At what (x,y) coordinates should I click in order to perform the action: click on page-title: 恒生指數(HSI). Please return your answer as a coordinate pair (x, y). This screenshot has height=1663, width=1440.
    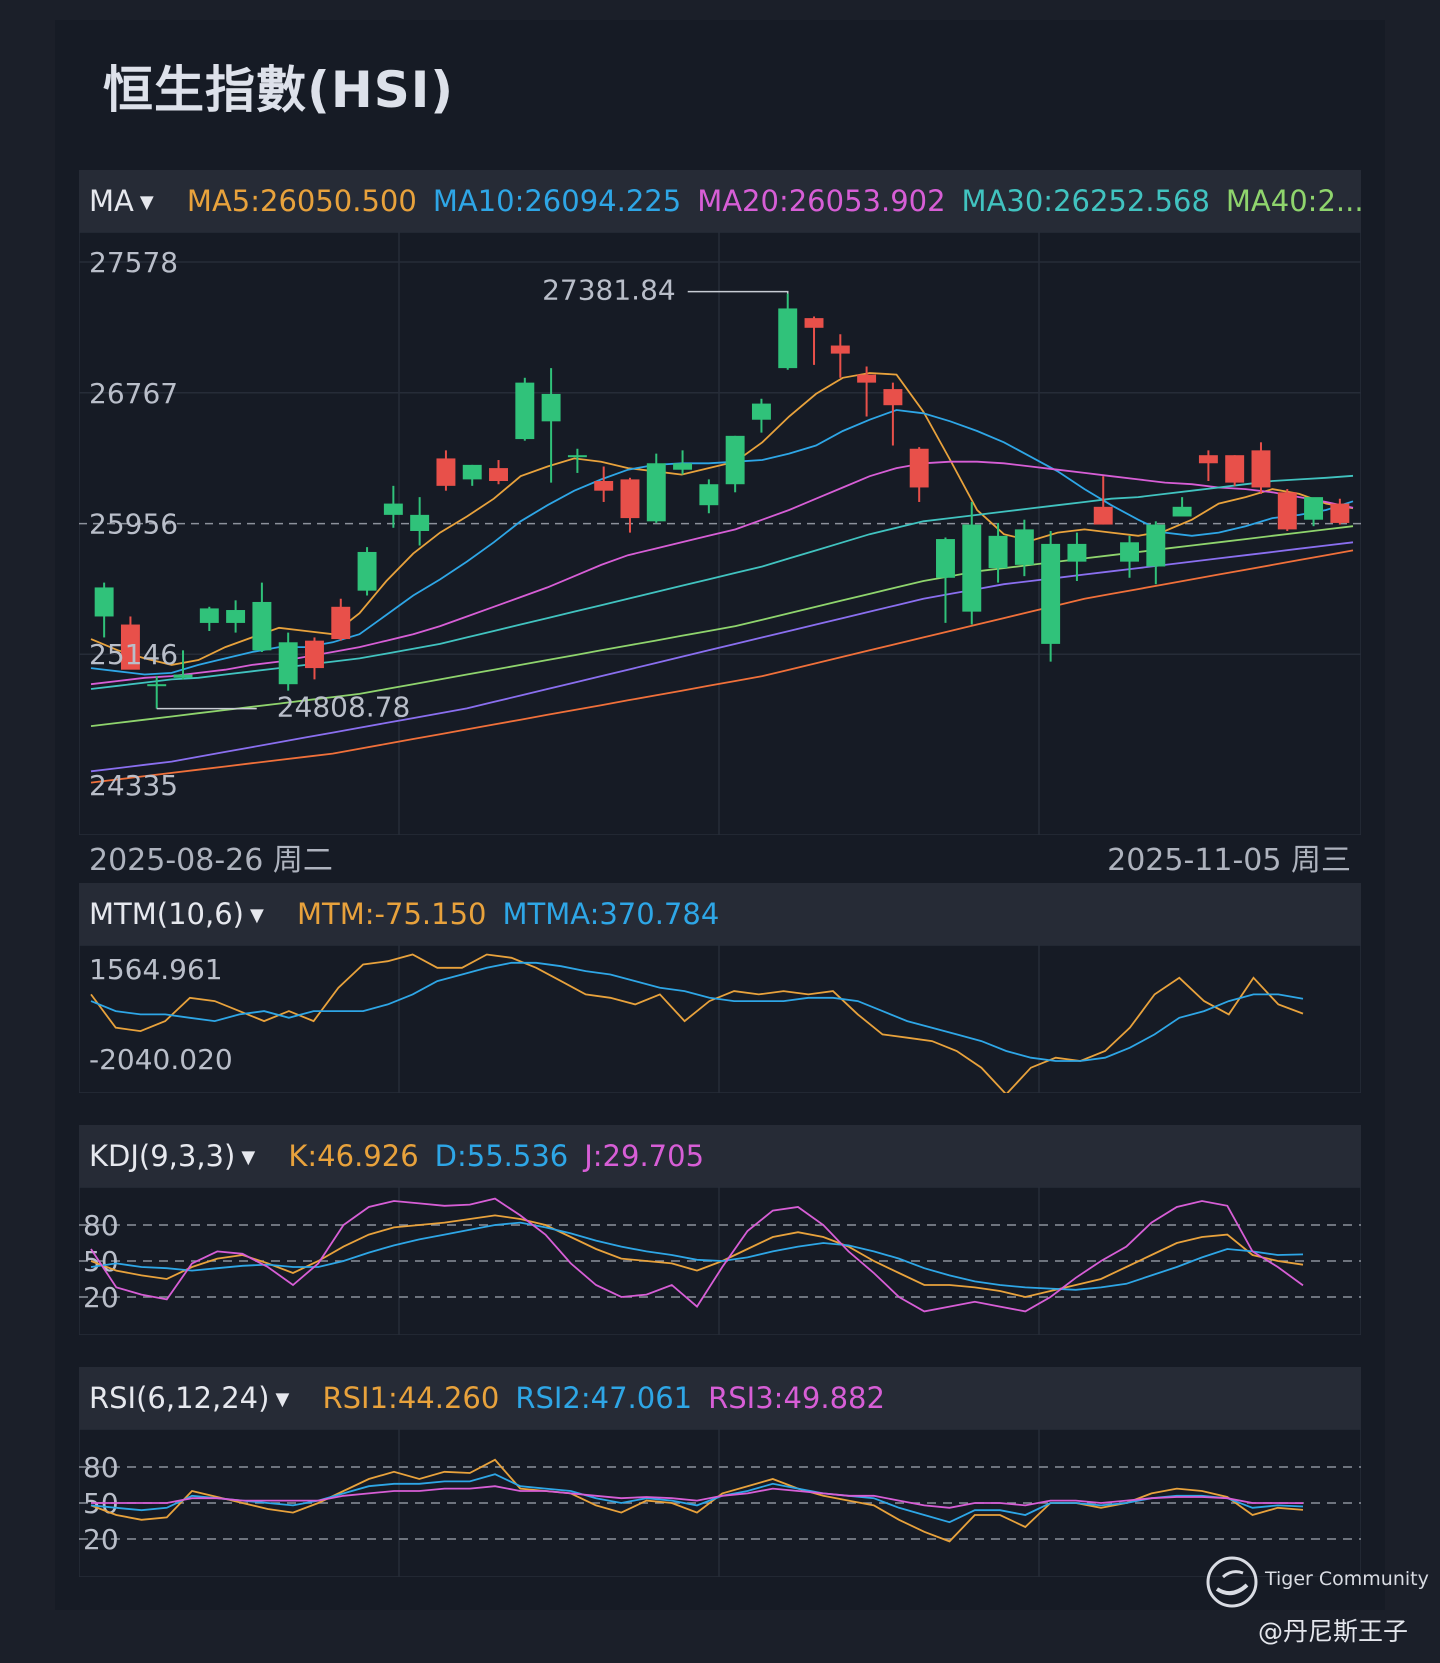
    Looking at the image, I should click on (279, 90).